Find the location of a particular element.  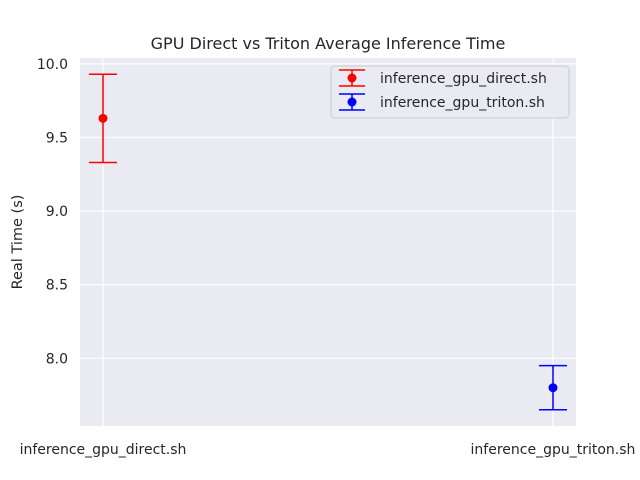

y-tick-label: 8.5 is located at coordinates (57, 286).